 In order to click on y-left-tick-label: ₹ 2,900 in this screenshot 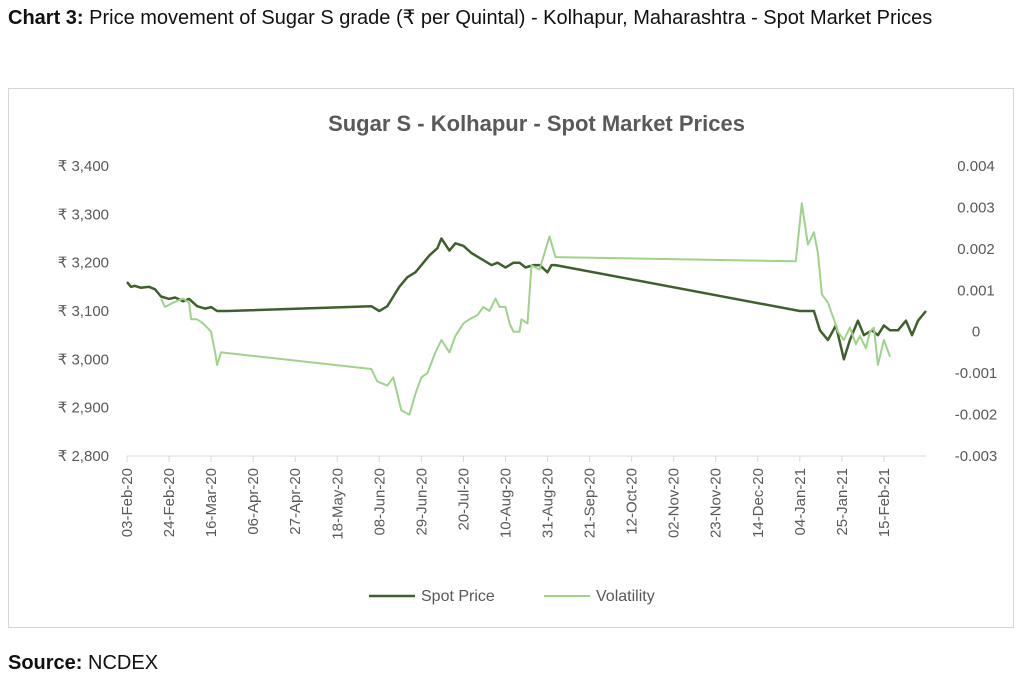, I will do `click(83, 408)`.